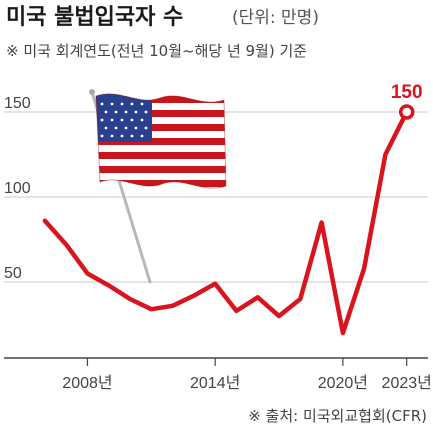 The height and width of the screenshot is (433, 433). I want to click on chart-subtitle: ※ 미국 회계연도(전년 10월~해당 년 9월) 기준, so click(156, 51).